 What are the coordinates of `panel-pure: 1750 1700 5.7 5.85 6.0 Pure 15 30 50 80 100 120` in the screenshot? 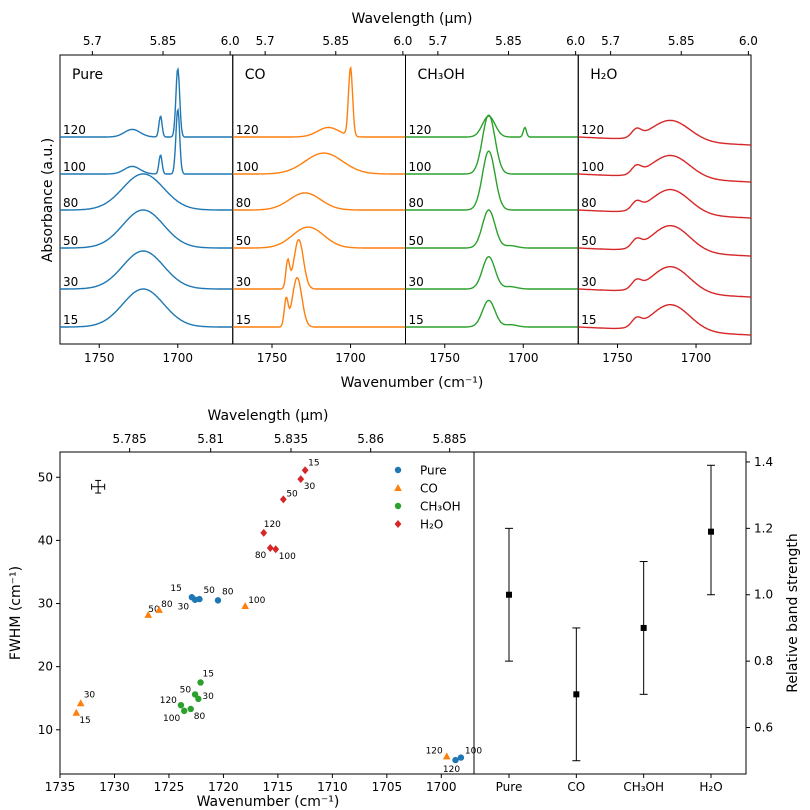 It's located at (149, 199).